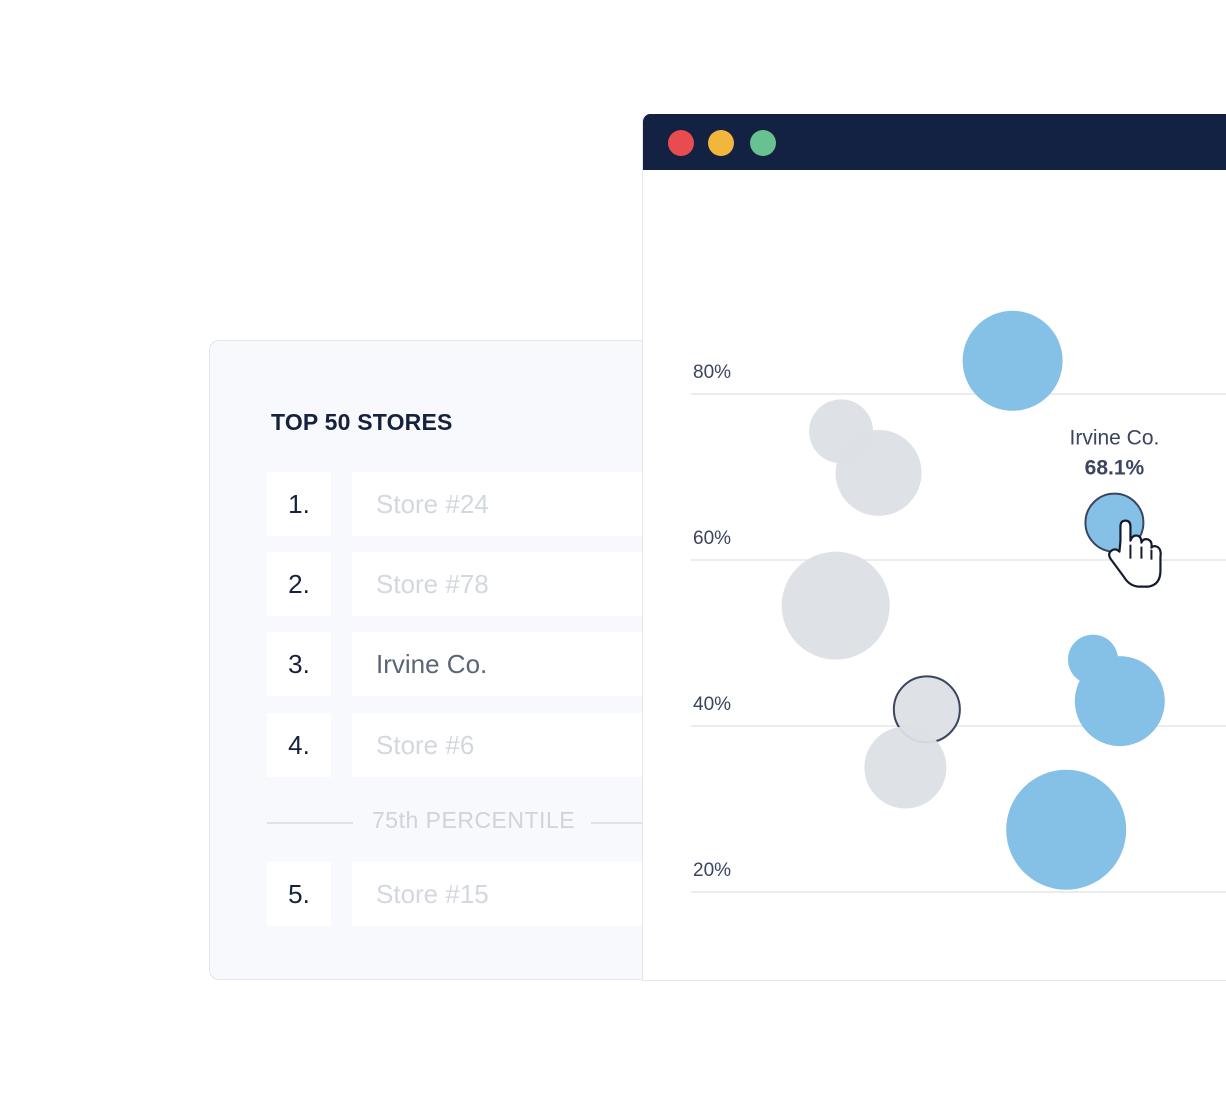 This screenshot has height=1096, width=1226. I want to click on rank-label: 3., so click(299, 664).